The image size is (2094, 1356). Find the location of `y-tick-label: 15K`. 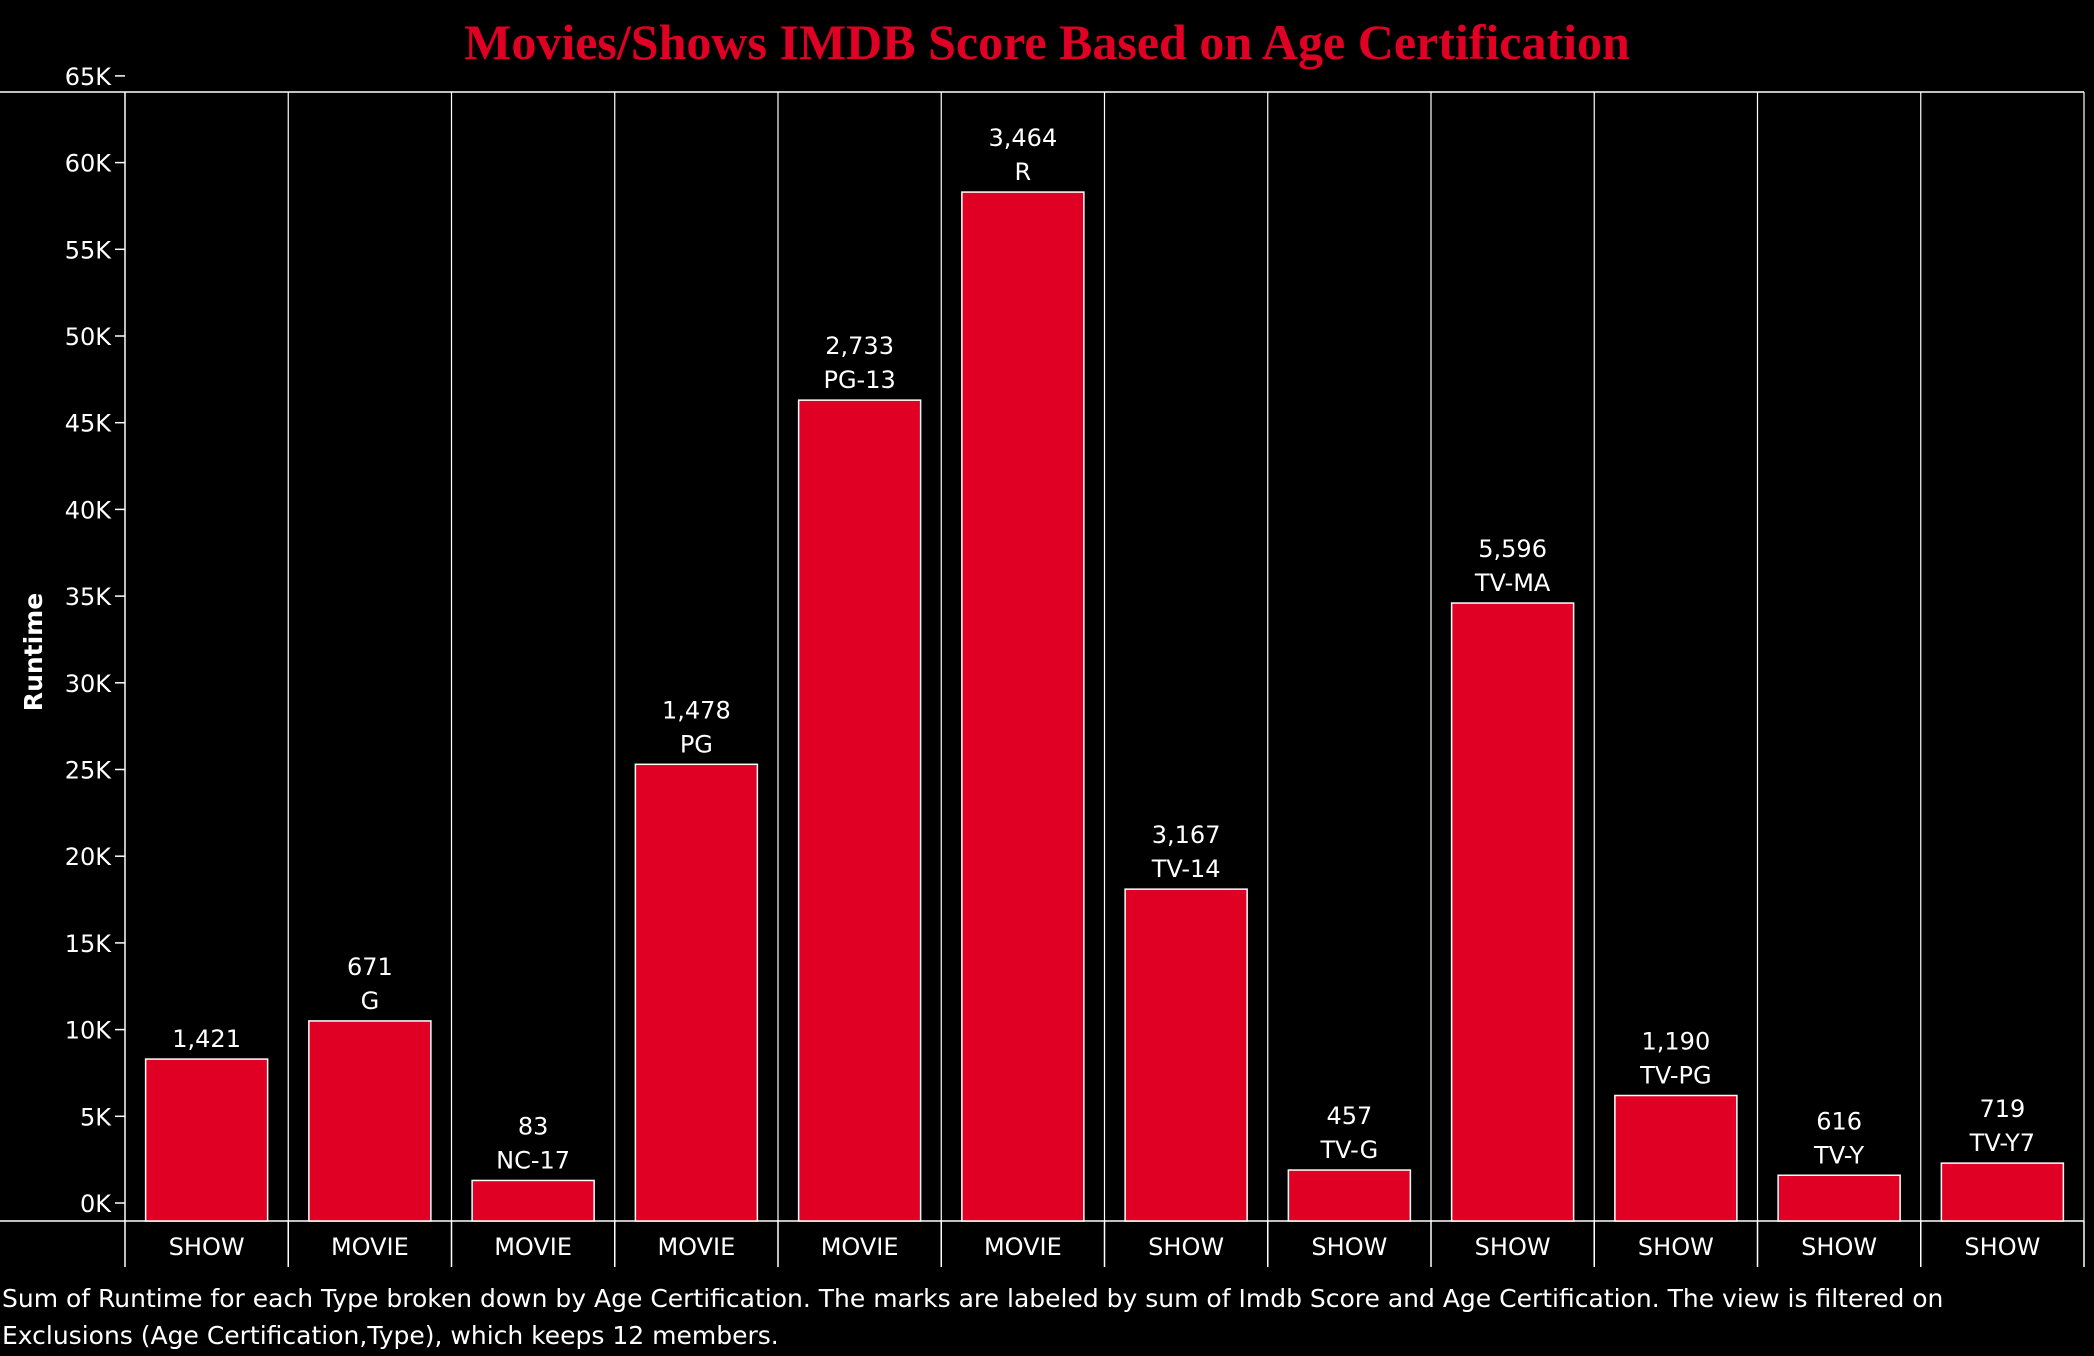

y-tick-label: 15K is located at coordinates (89, 944).